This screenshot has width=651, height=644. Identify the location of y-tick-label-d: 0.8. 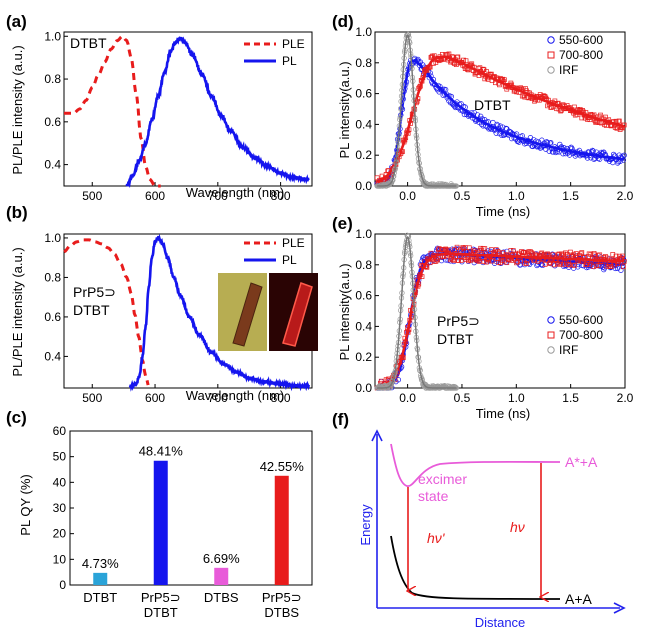
(363, 63).